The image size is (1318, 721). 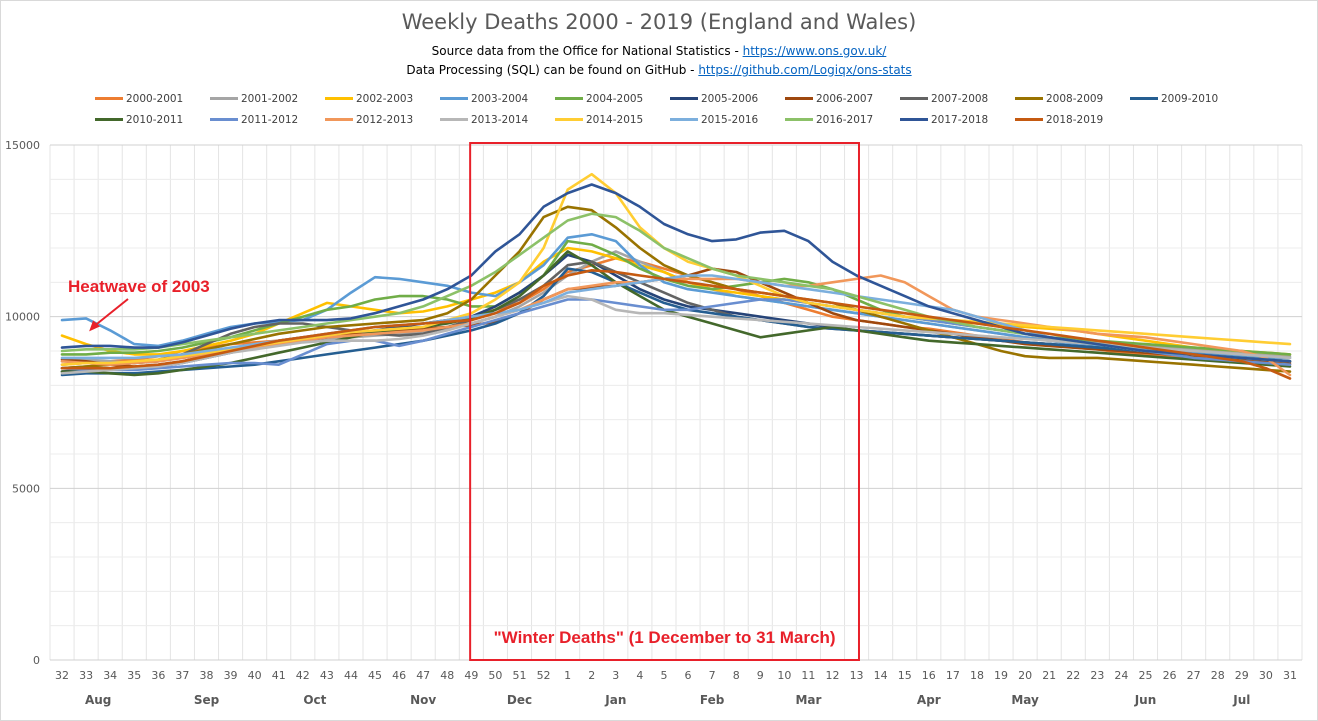 I want to click on x-tick-label: 34, so click(x=110, y=675).